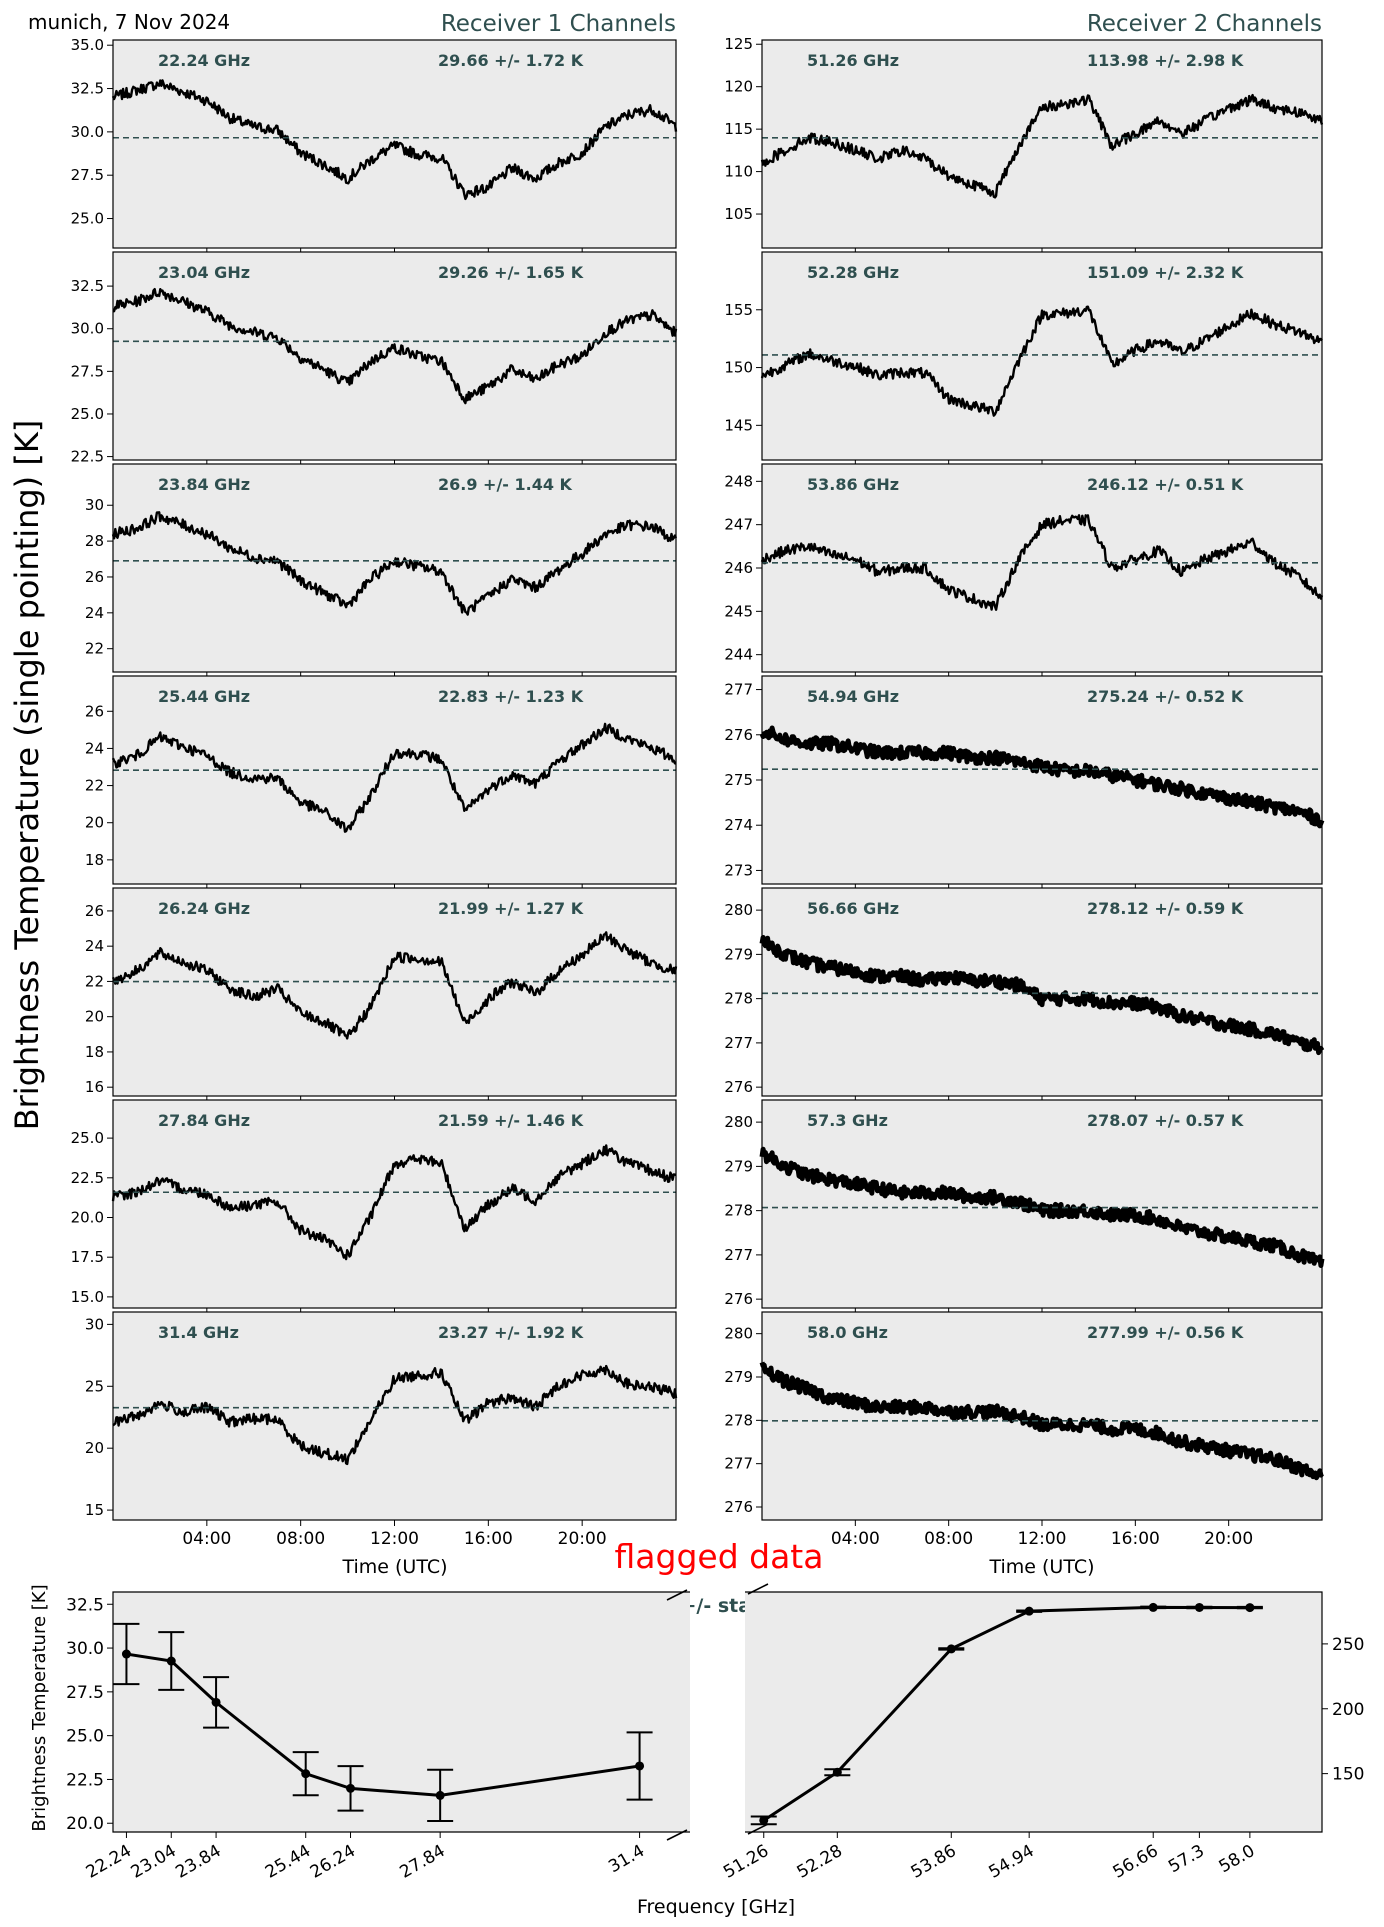 The width and height of the screenshot is (1384, 1927). Describe the element at coordinates (85, 1824) in the screenshot. I see `left-y-tick-label: 20.0` at that location.